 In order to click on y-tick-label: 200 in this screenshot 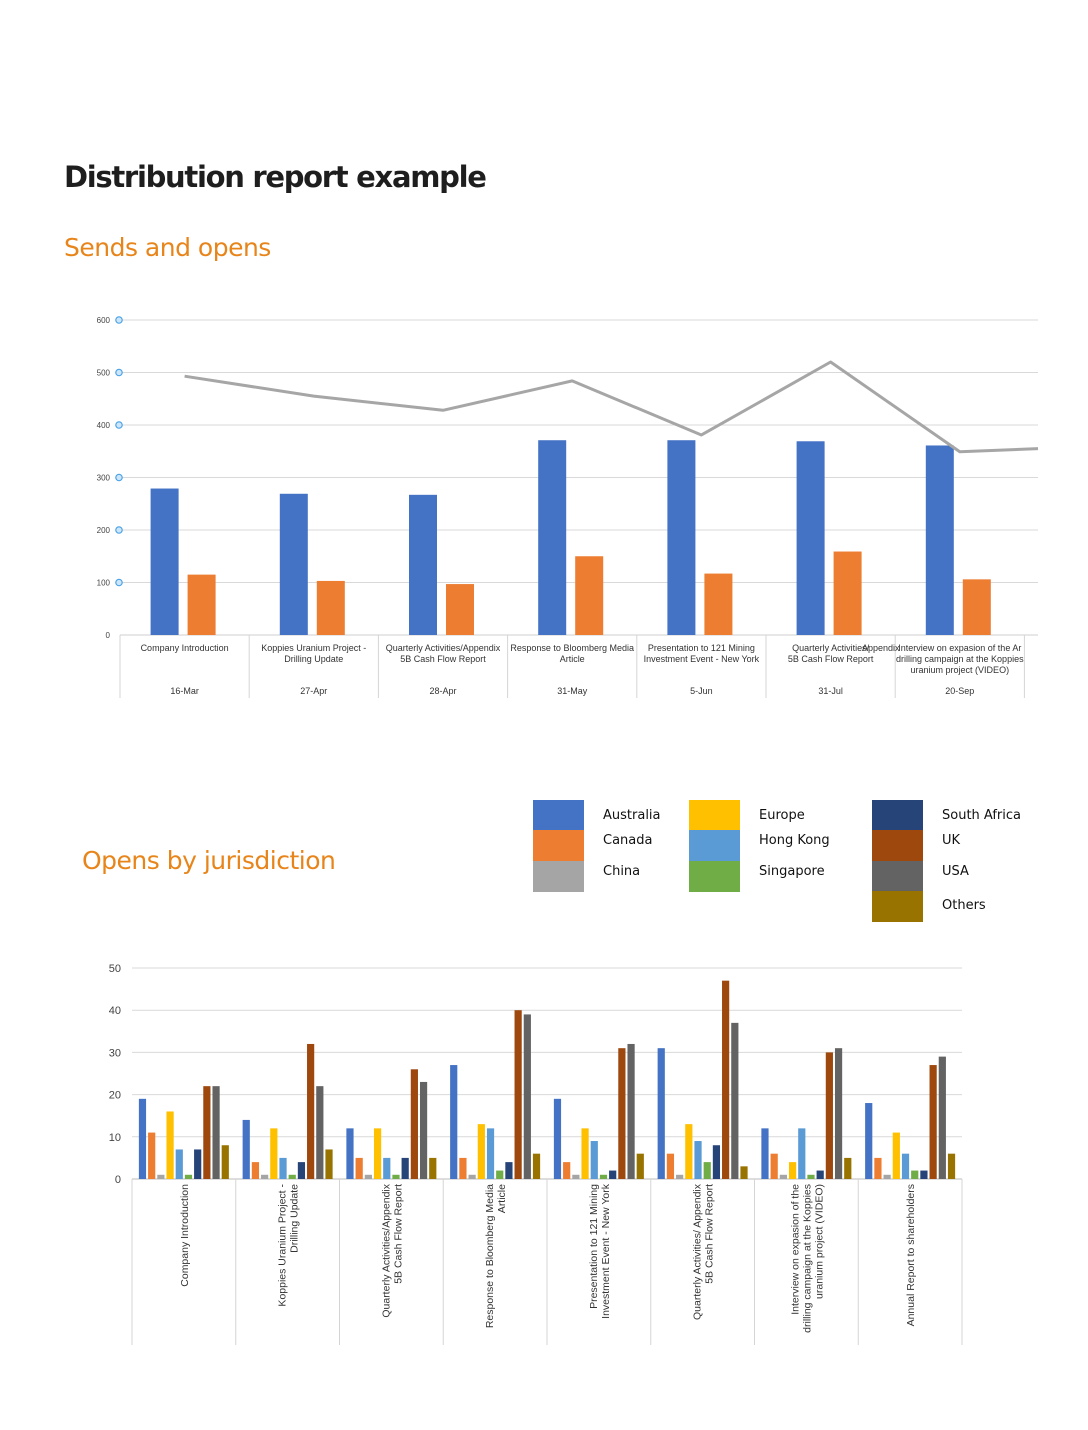, I will do `click(104, 530)`.